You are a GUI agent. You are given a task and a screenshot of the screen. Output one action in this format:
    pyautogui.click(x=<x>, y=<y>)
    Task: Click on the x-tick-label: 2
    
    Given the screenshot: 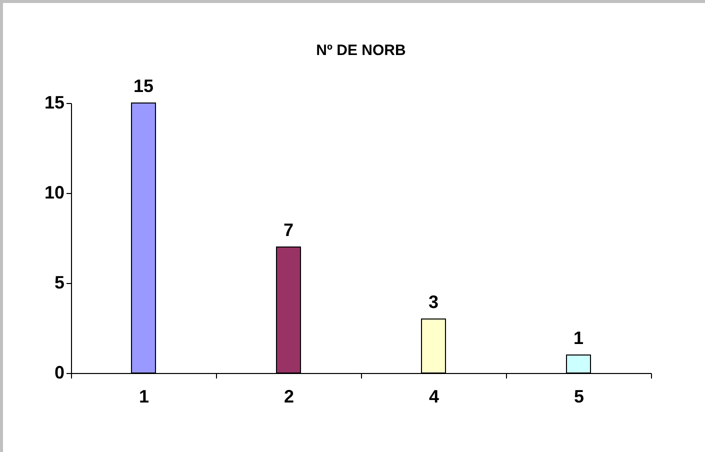 What is the action you would take?
    pyautogui.click(x=289, y=396)
    